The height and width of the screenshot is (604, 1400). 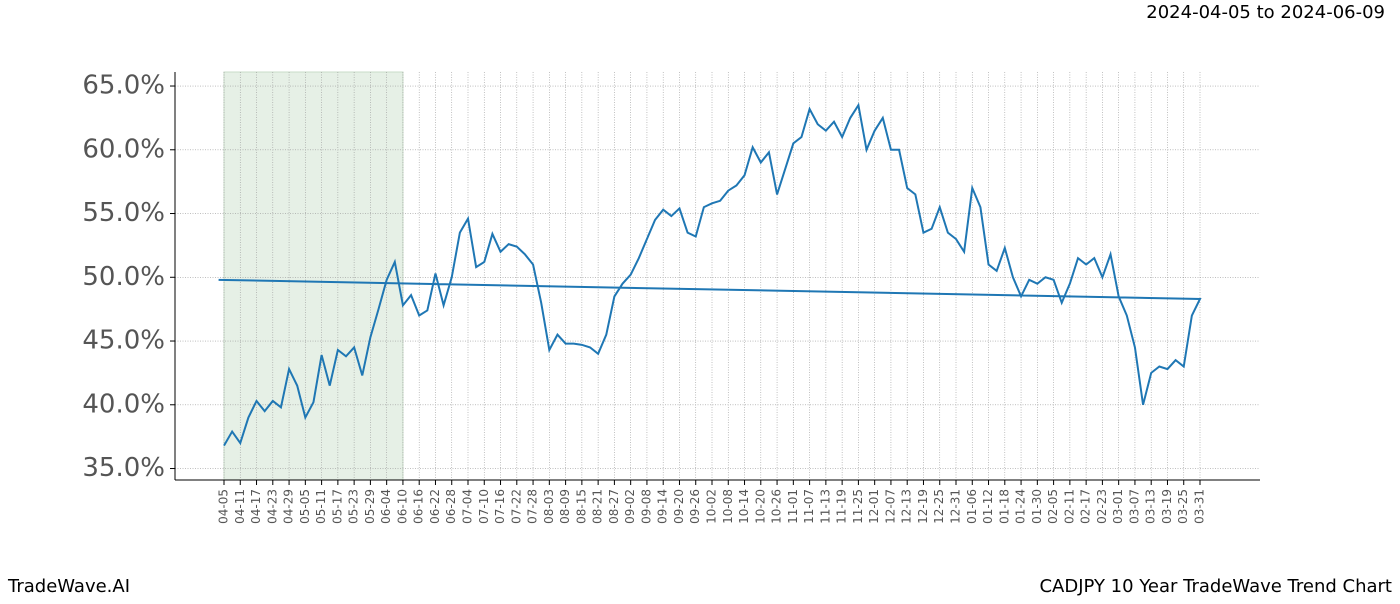 What do you see at coordinates (907, 506) in the screenshot?
I see `x-tick-label: 12-13` at bounding box center [907, 506].